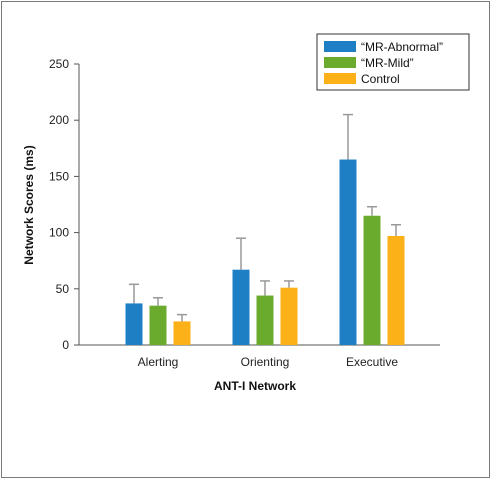  What do you see at coordinates (63, 289) in the screenshot?
I see `y-tick-label: 50` at bounding box center [63, 289].